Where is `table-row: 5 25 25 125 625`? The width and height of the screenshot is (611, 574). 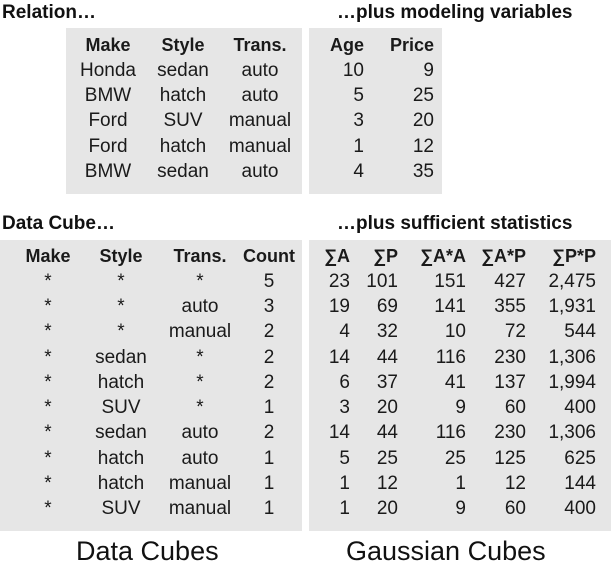 table-row: 5 25 25 125 625 is located at coordinates (456, 458).